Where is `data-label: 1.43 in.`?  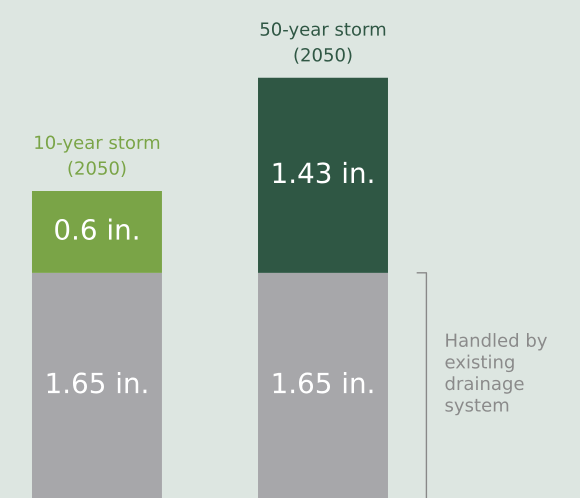
data-label: 1.43 in. is located at coordinates (323, 173).